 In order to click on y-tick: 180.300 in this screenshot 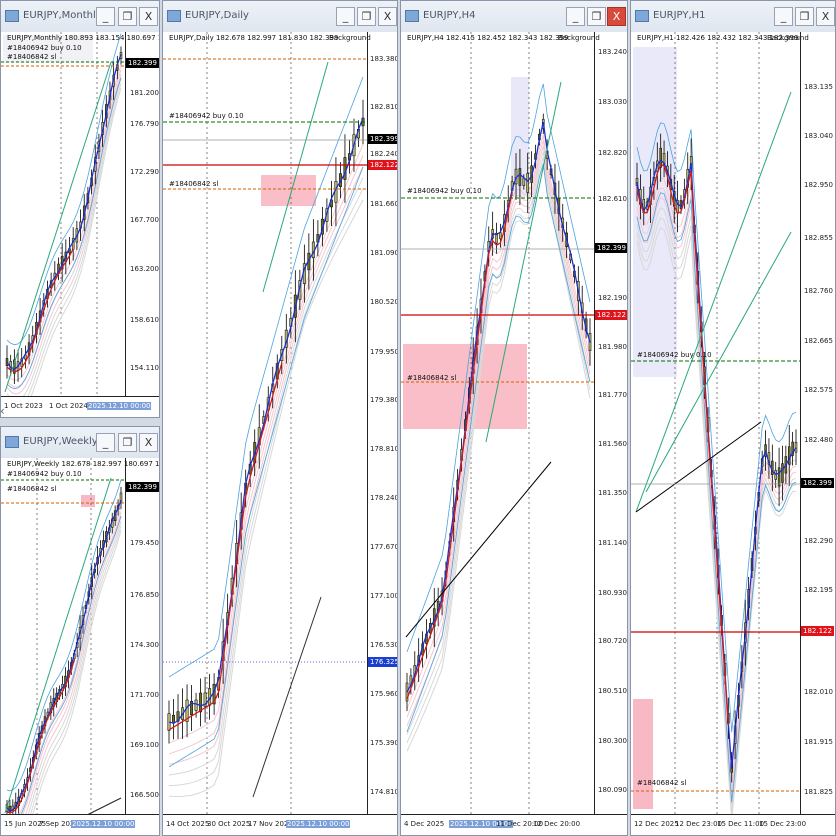, I will do `click(612, 741)`.